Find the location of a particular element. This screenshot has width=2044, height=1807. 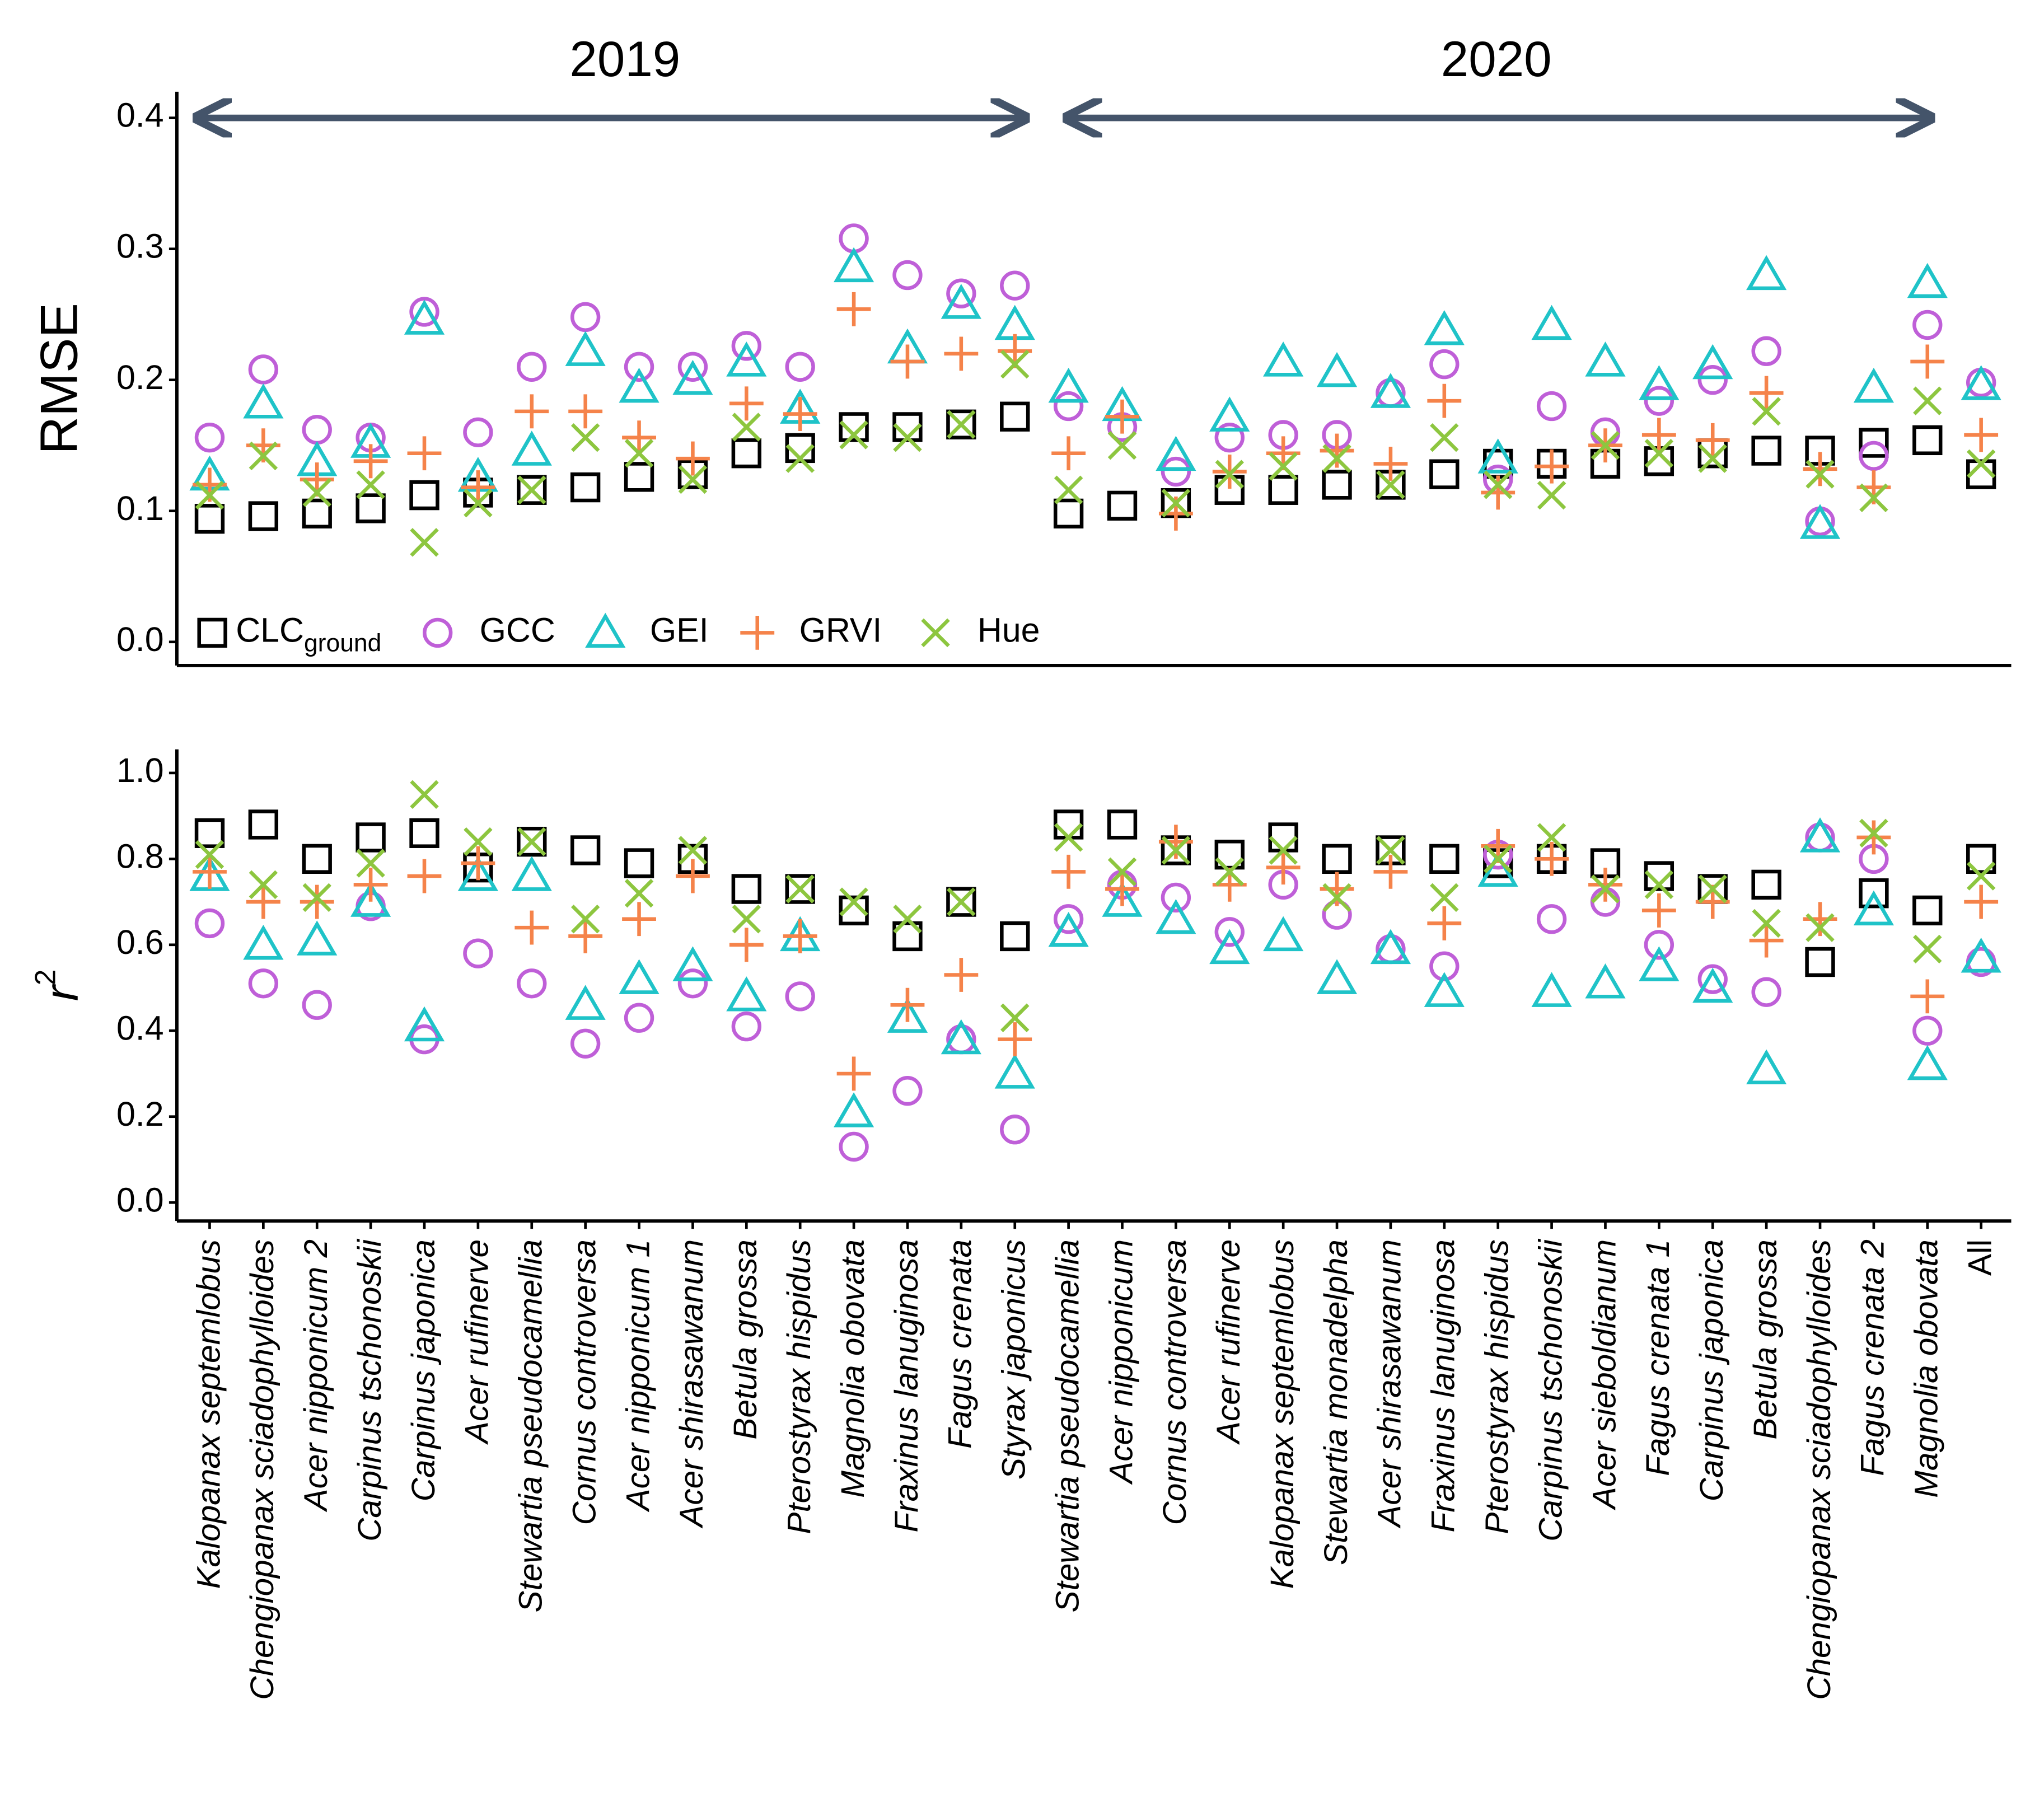

x-tick-label: Fraxinus lanuginosa is located at coordinates (906, 1386).